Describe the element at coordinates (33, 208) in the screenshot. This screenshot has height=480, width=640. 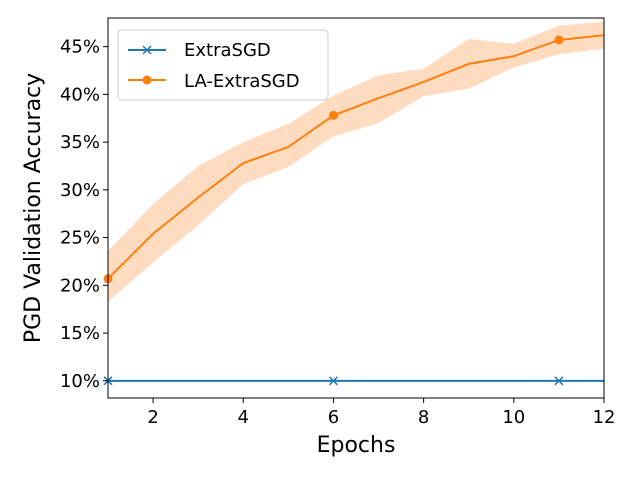
I see `y-axis-title: PGD Validation Accuracy` at that location.